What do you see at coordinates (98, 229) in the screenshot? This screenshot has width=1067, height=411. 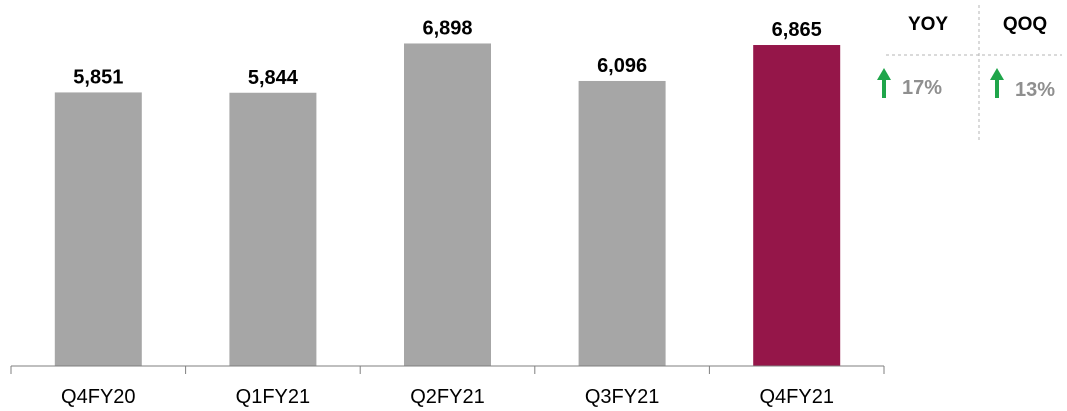 I see `bar-q4fy20` at bounding box center [98, 229].